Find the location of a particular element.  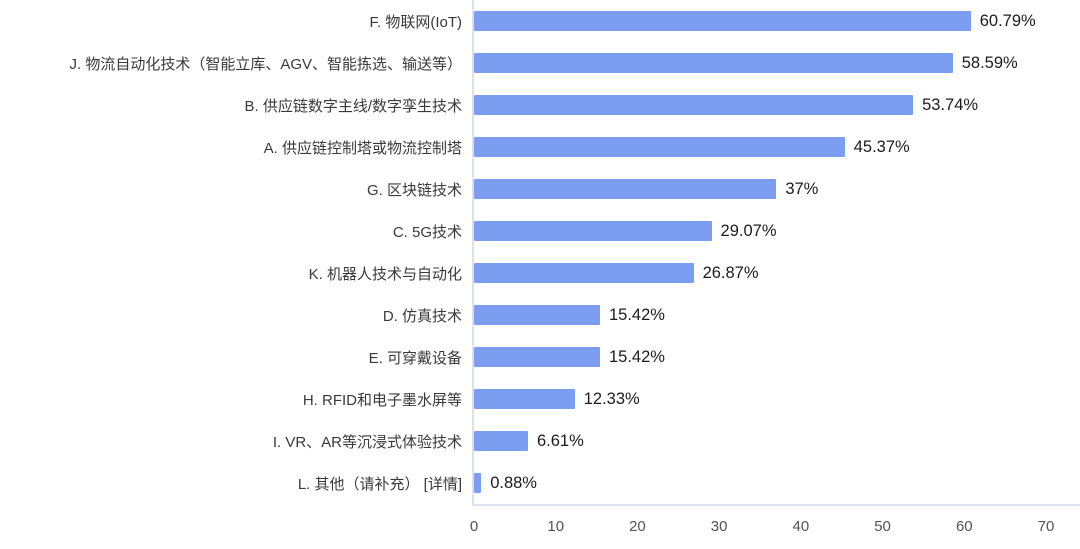

bar-row: C. 5G技术 29.07% is located at coordinates (540, 231).